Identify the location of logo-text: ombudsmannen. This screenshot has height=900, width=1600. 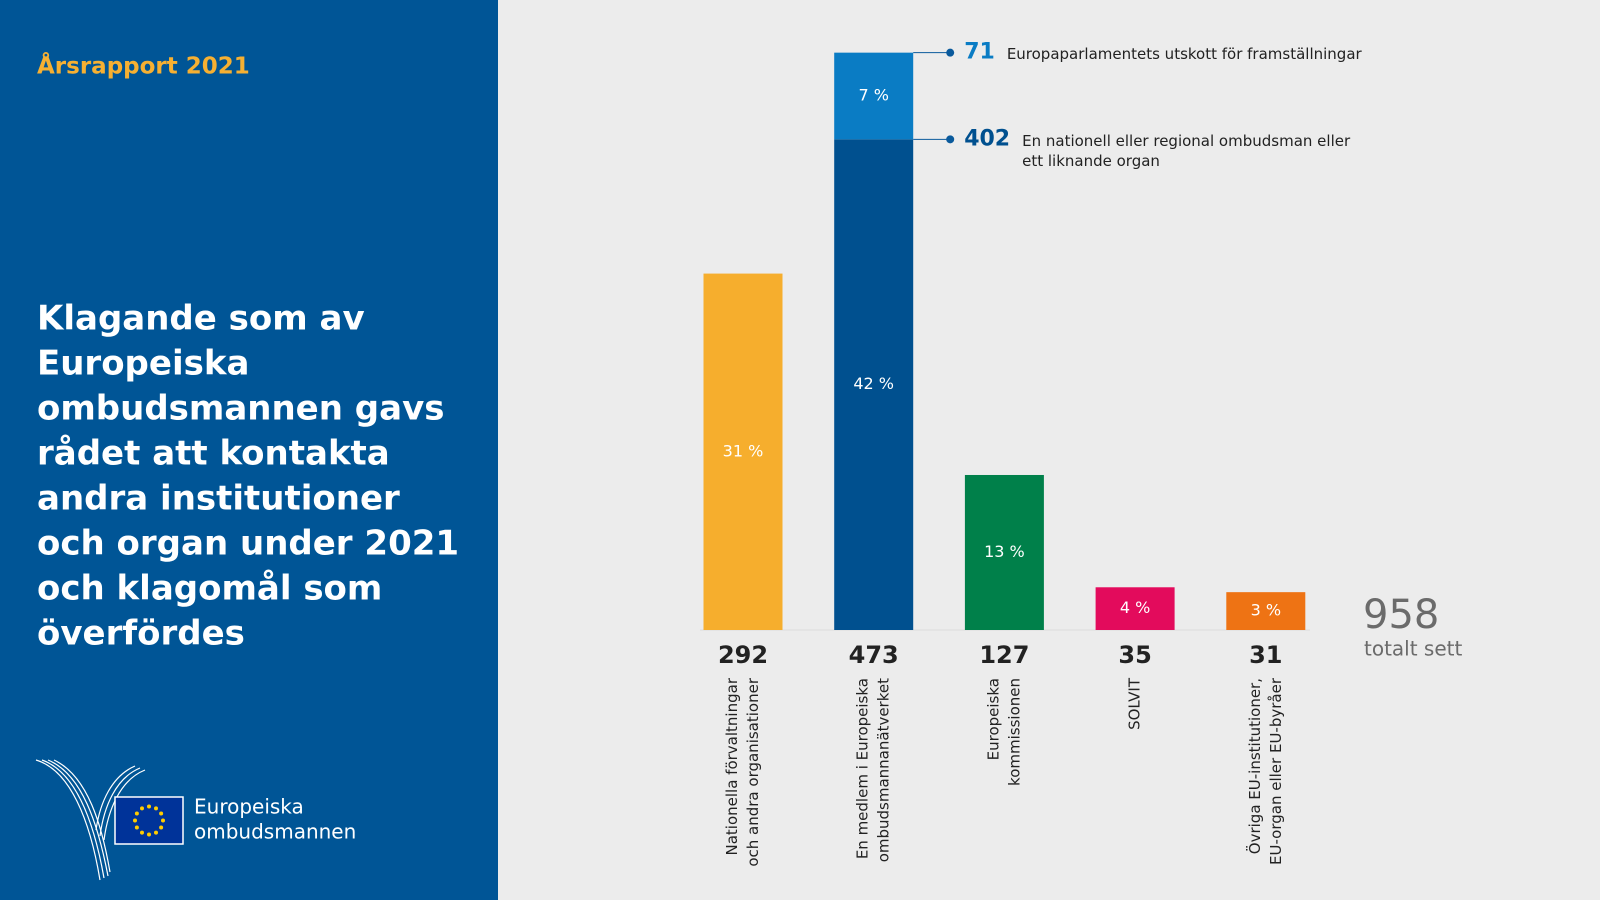
(275, 832).